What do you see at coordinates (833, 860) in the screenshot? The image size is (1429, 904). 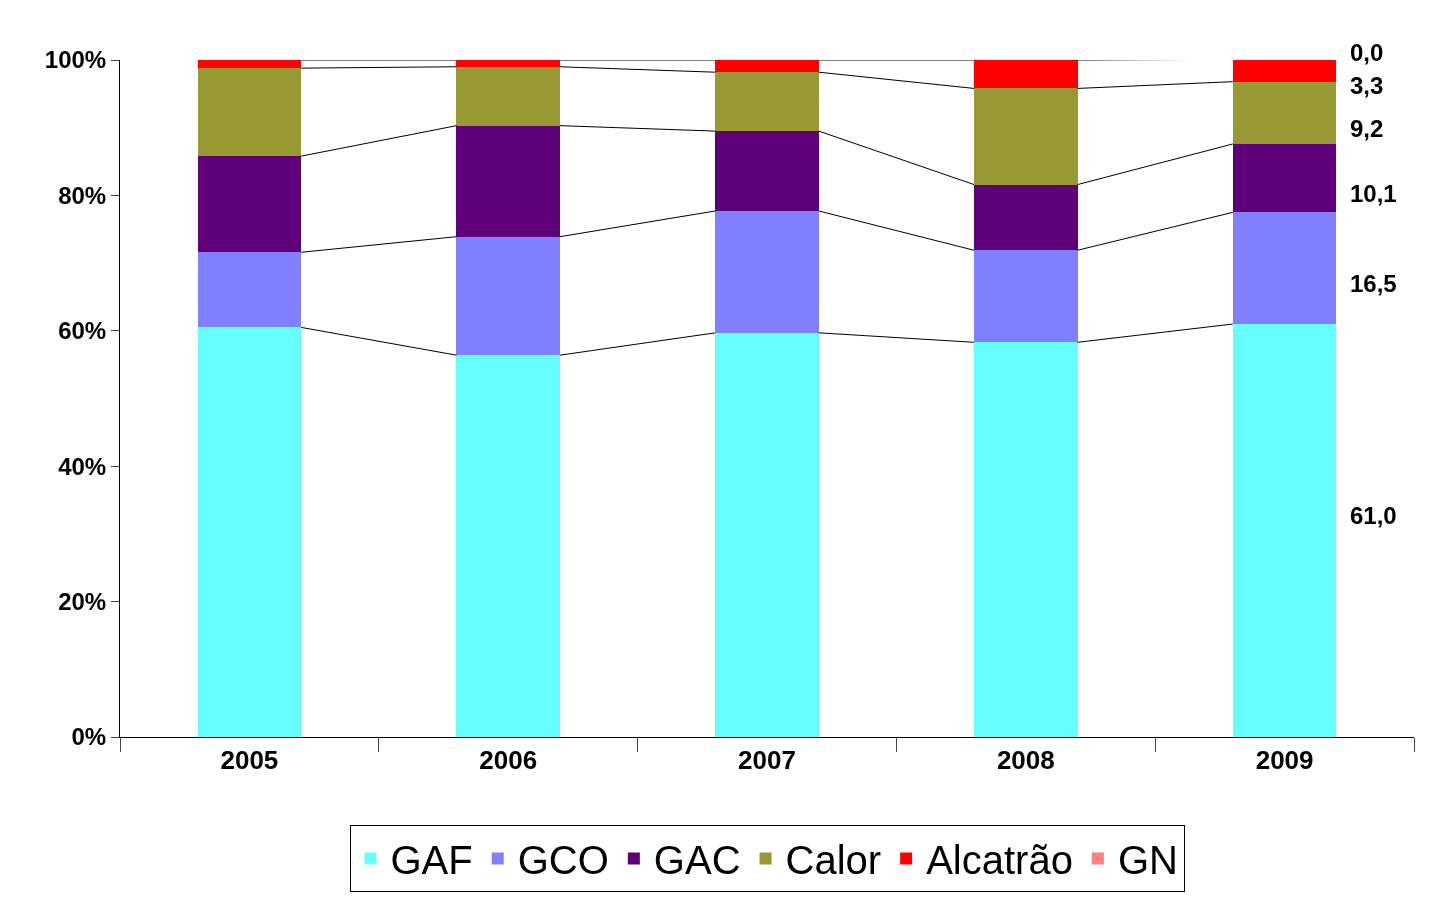 I see `legend-label: Calor` at bounding box center [833, 860].